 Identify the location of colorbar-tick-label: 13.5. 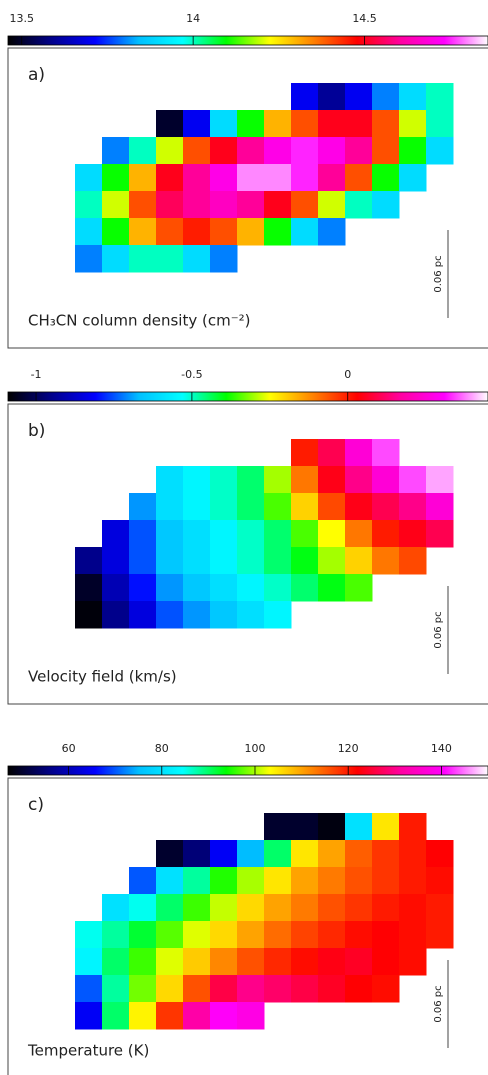
(21, 18).